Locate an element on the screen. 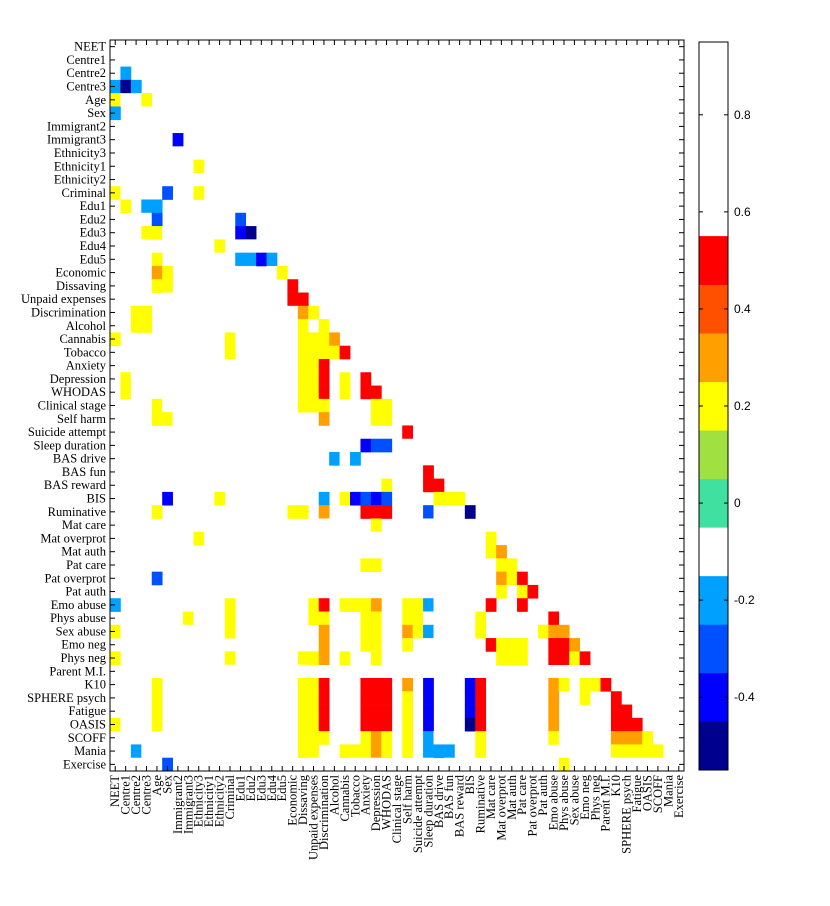 Image resolution: width=830 pixels, height=906 pixels. heatmap-cell-suicide-attempt-edu3 is located at coordinates (261, 432).